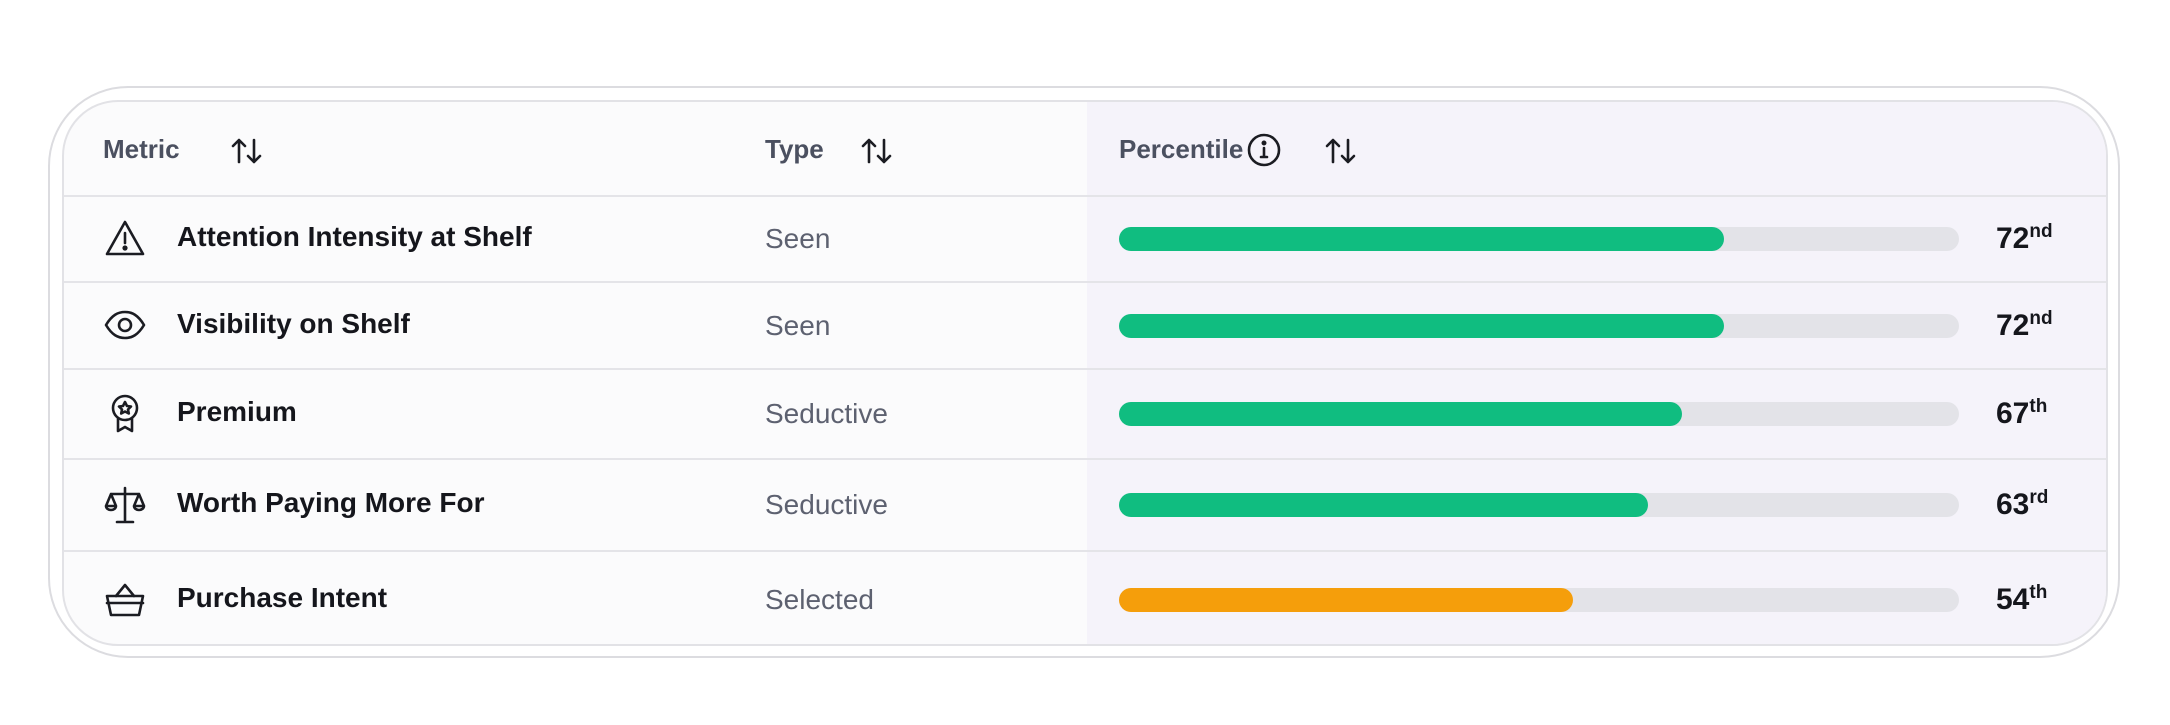  Describe the element at coordinates (1181, 149) in the screenshot. I see `header-percentile: Percentile` at that location.